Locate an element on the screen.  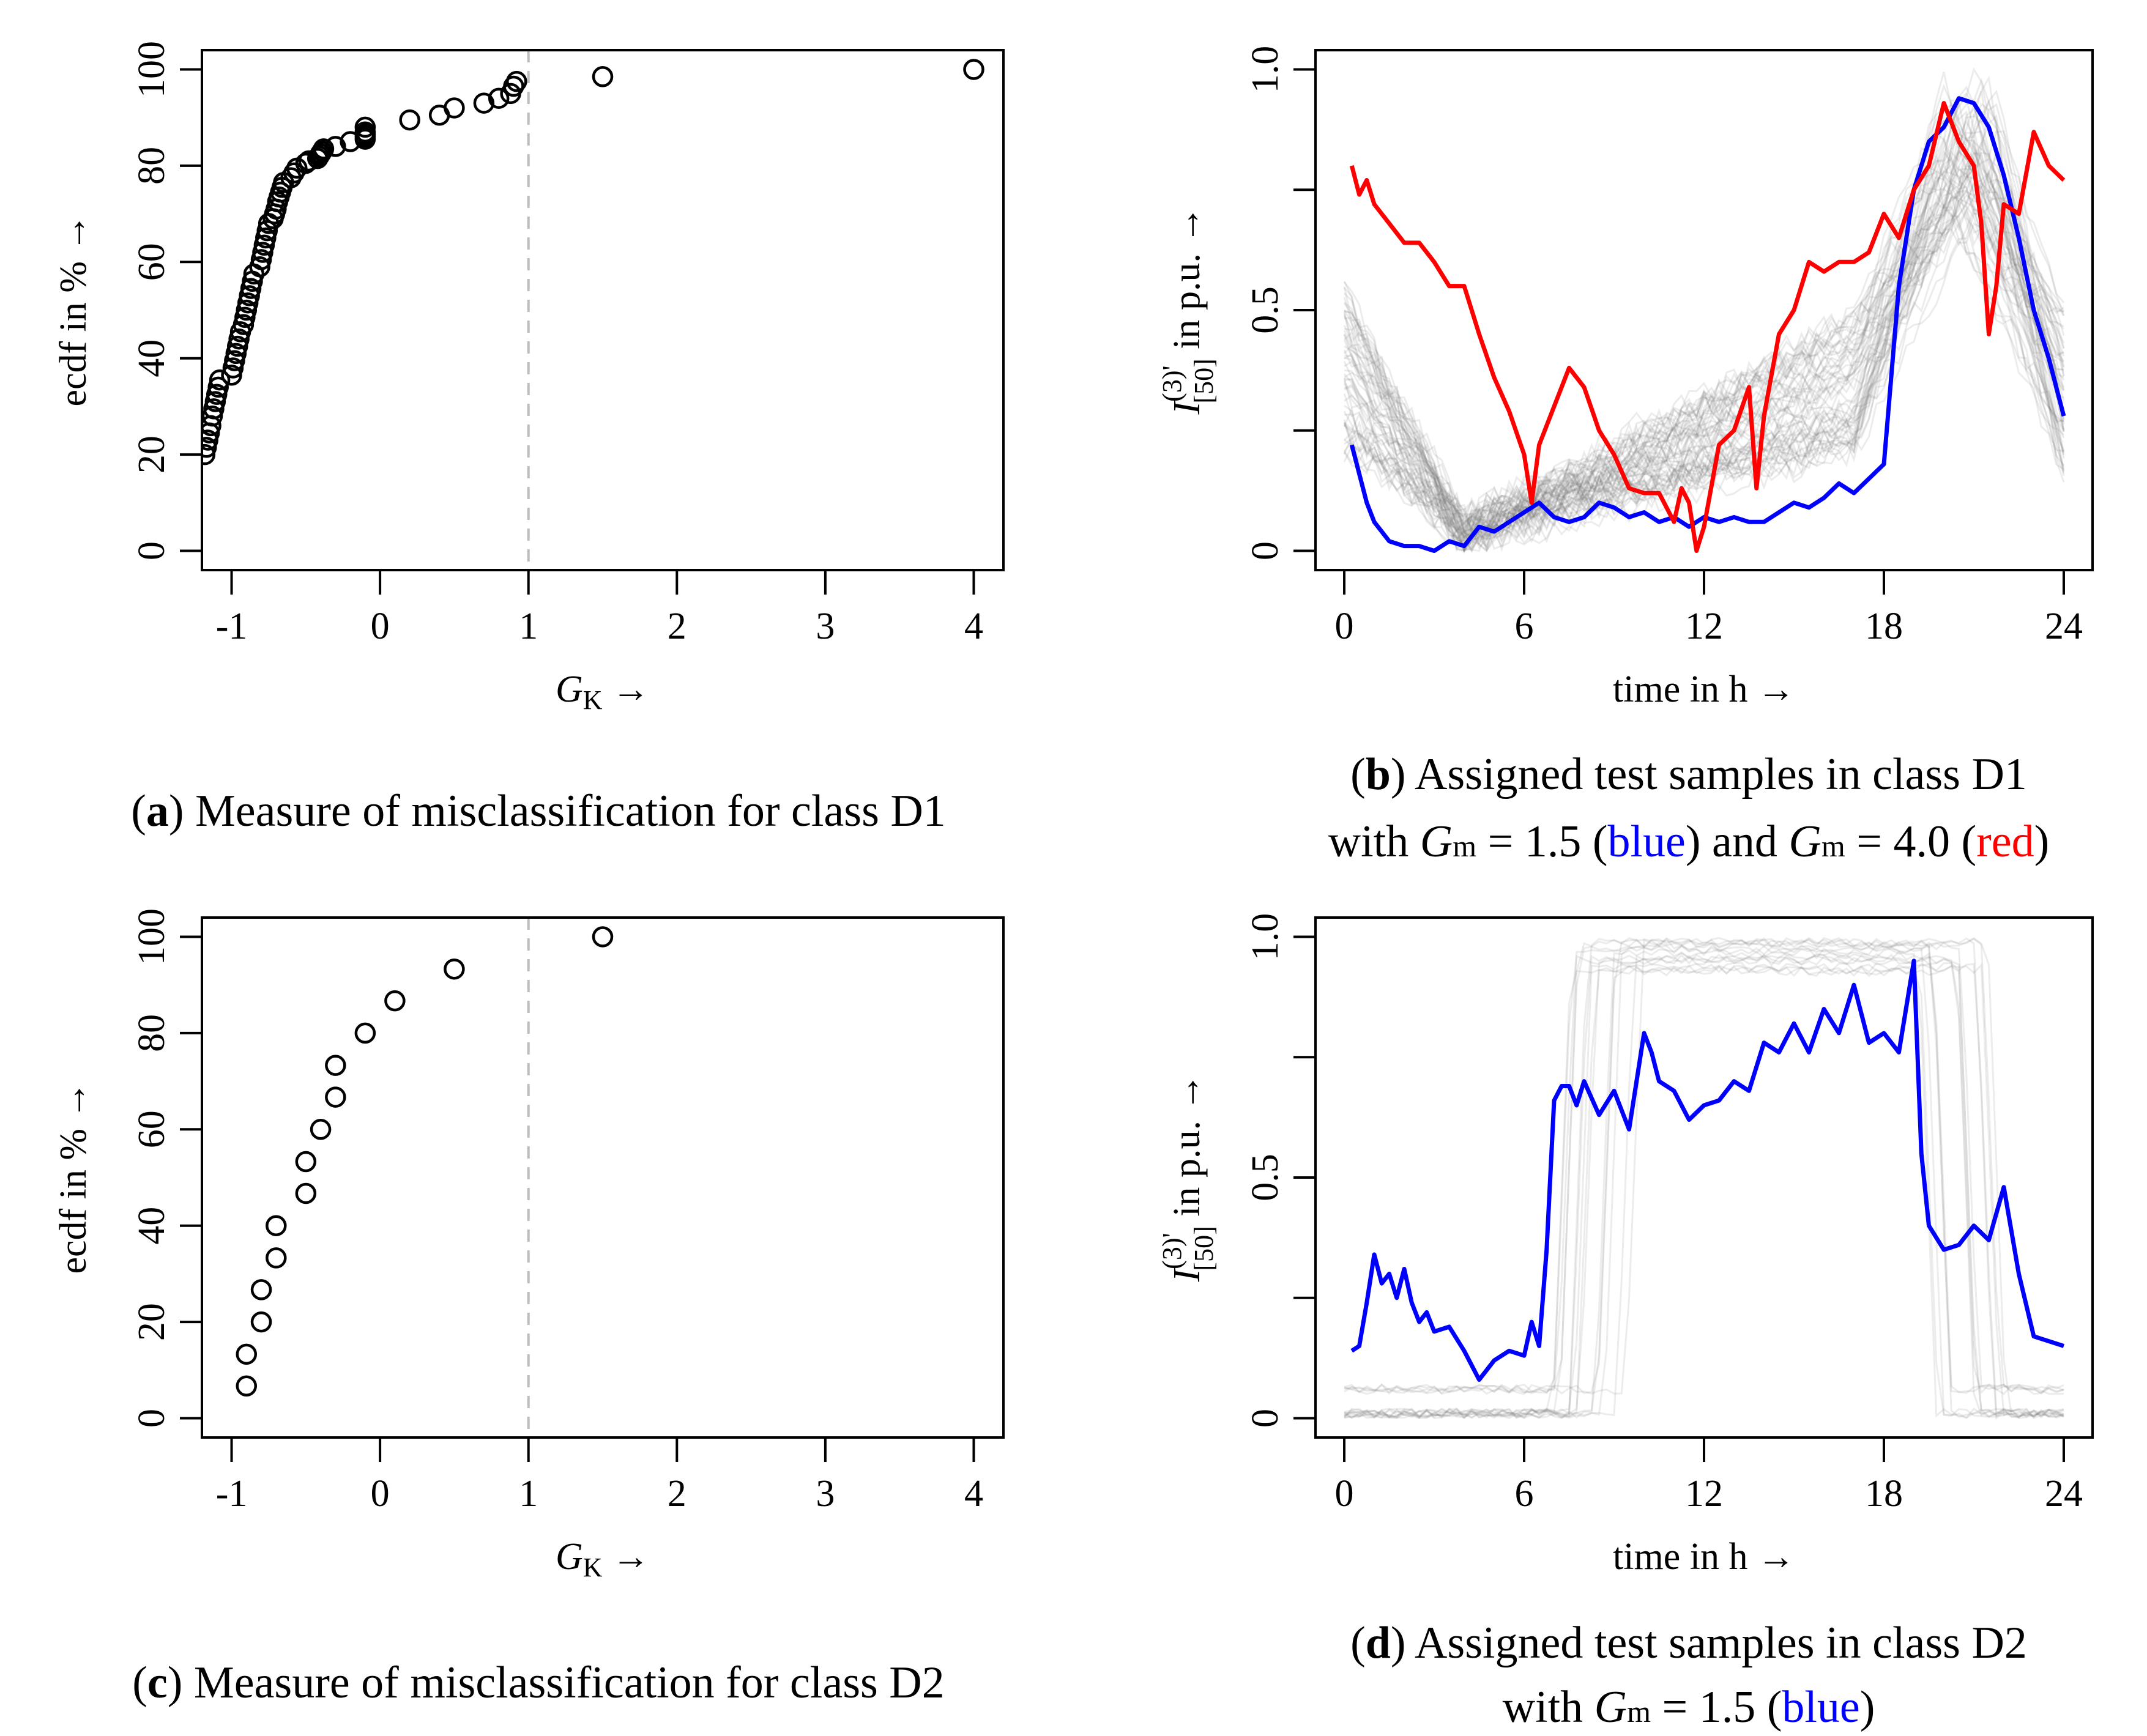
y-axis-label: I(3)'[50] in p.u. → is located at coordinates (1188, 1178).